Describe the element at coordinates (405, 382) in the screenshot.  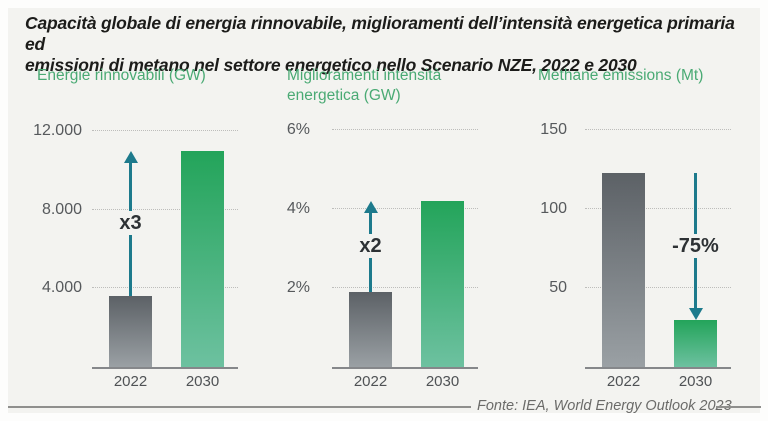
I see `x-axis-labels-energy-intensity: 2022 2030` at that location.